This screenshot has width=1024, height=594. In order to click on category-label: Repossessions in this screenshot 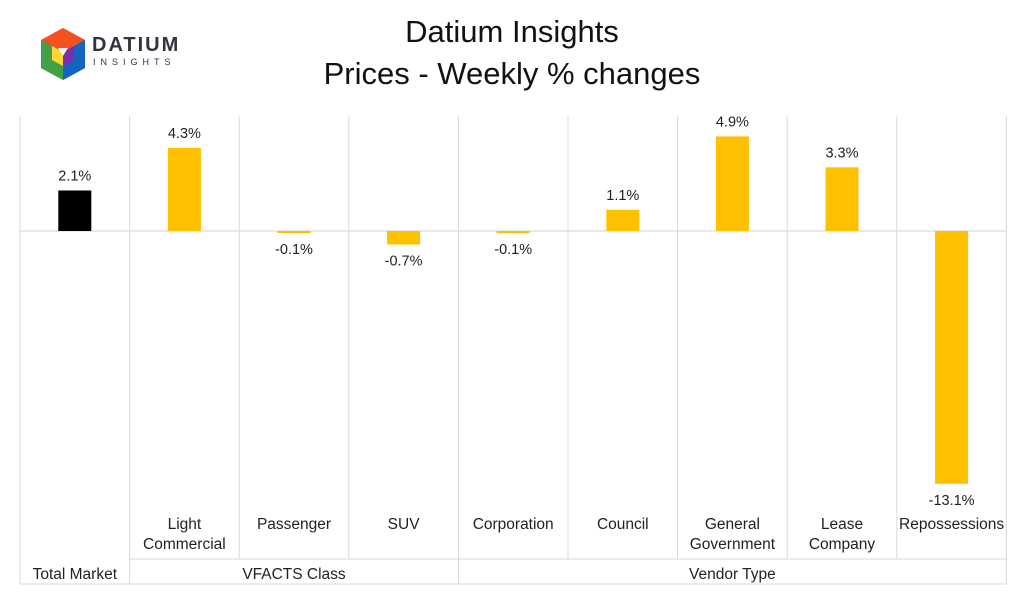, I will do `click(951, 524)`.